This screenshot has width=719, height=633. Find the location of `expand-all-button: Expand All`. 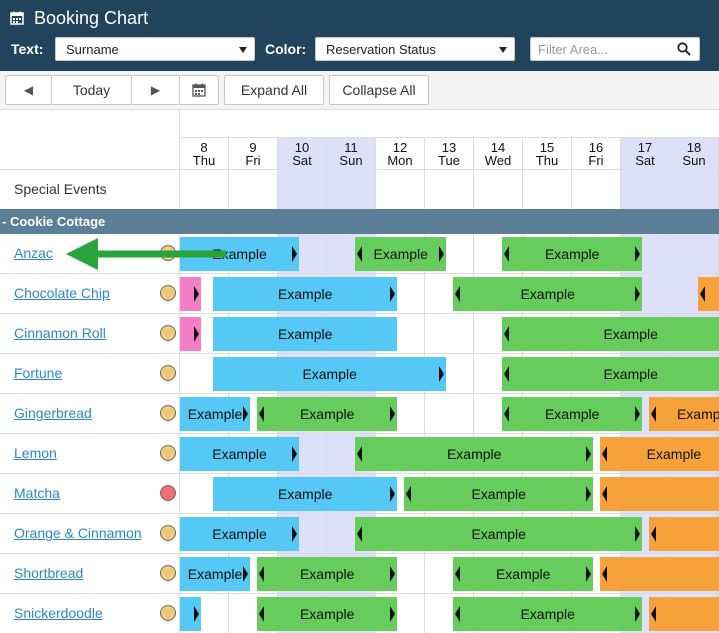

expand-all-button: Expand All is located at coordinates (274, 90).